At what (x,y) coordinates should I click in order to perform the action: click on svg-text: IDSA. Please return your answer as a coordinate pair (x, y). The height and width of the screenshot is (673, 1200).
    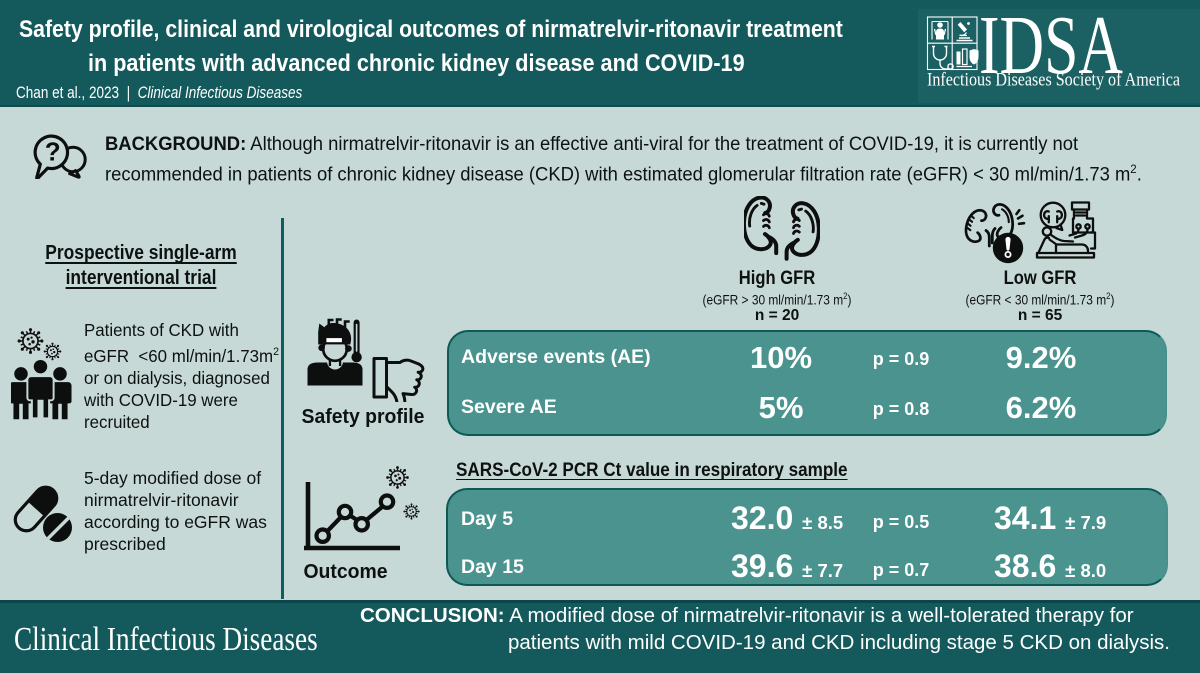
    Looking at the image, I should click on (1051, 50).